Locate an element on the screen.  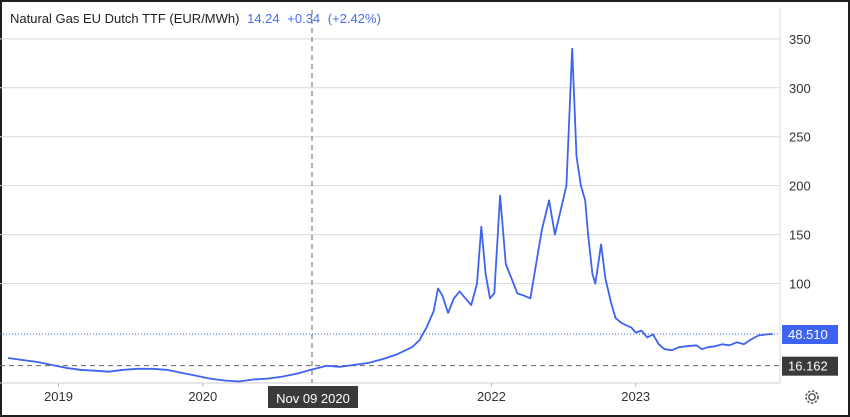
x-tick-label: 2023 is located at coordinates (635, 396).